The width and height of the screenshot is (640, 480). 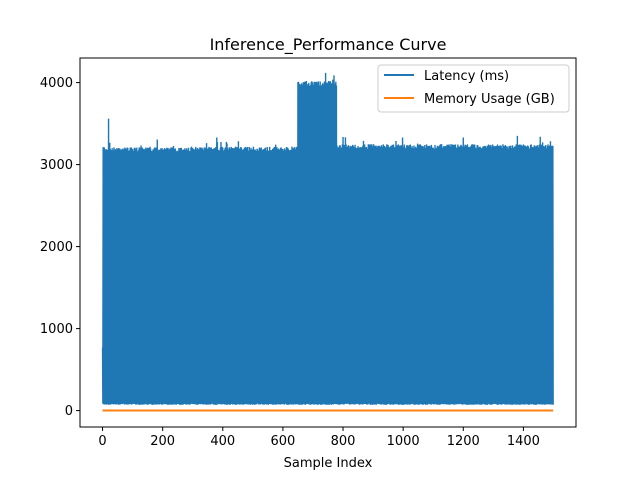 I want to click on x-tick-label: 0, so click(x=102, y=441).